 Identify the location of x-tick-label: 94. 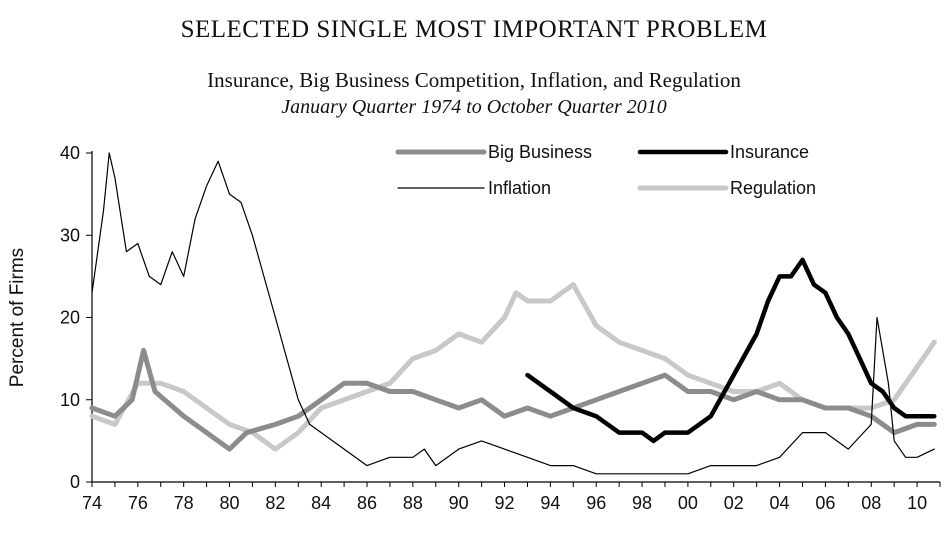
(550, 503).